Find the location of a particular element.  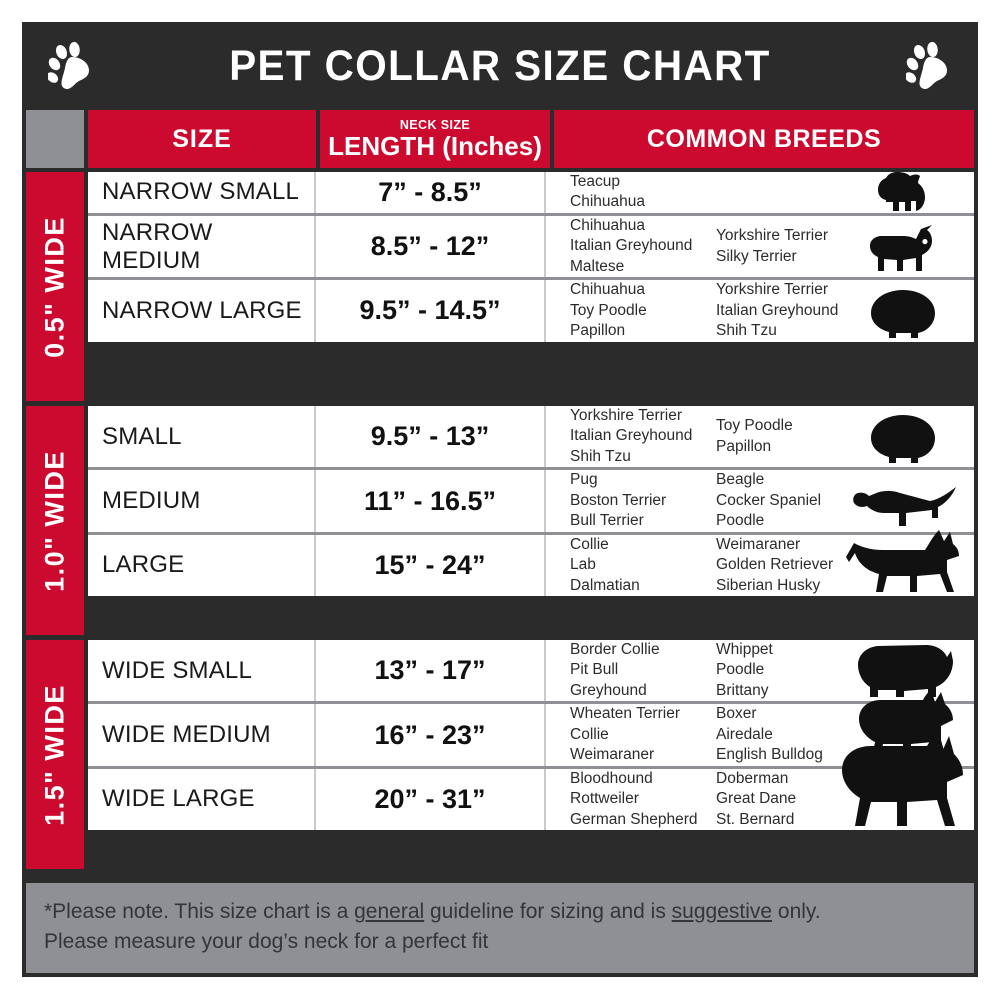

cell-neck-length: 16” - 23” is located at coordinates (431, 735).